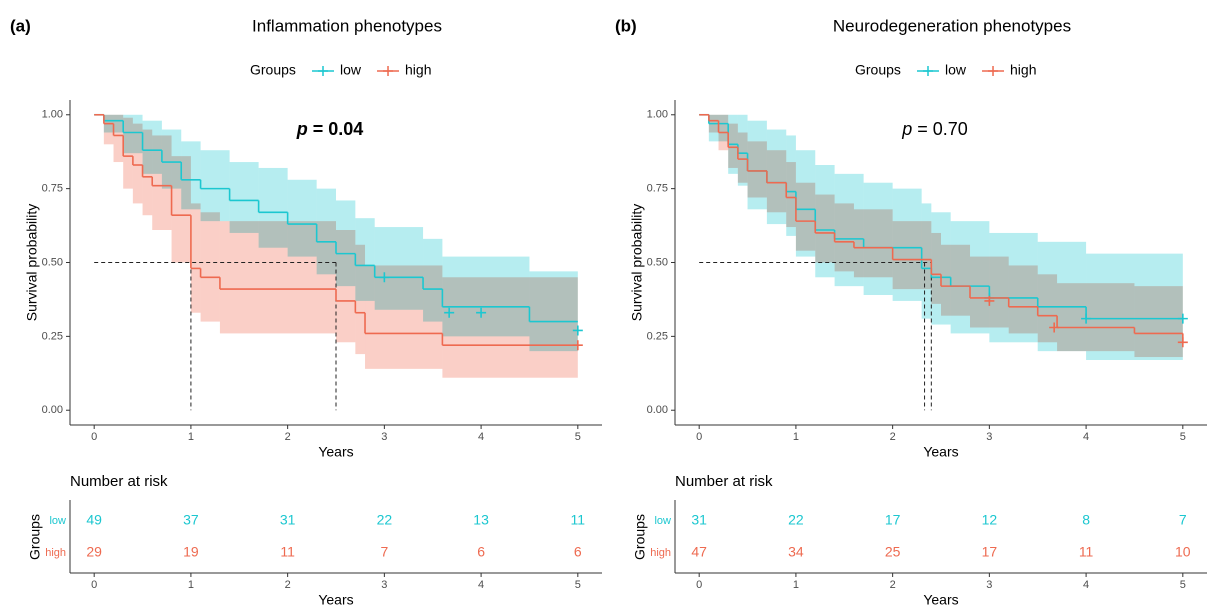 This screenshot has width=1210, height=608. What do you see at coordinates (796, 552) in the screenshot?
I see `risk-count: 34` at bounding box center [796, 552].